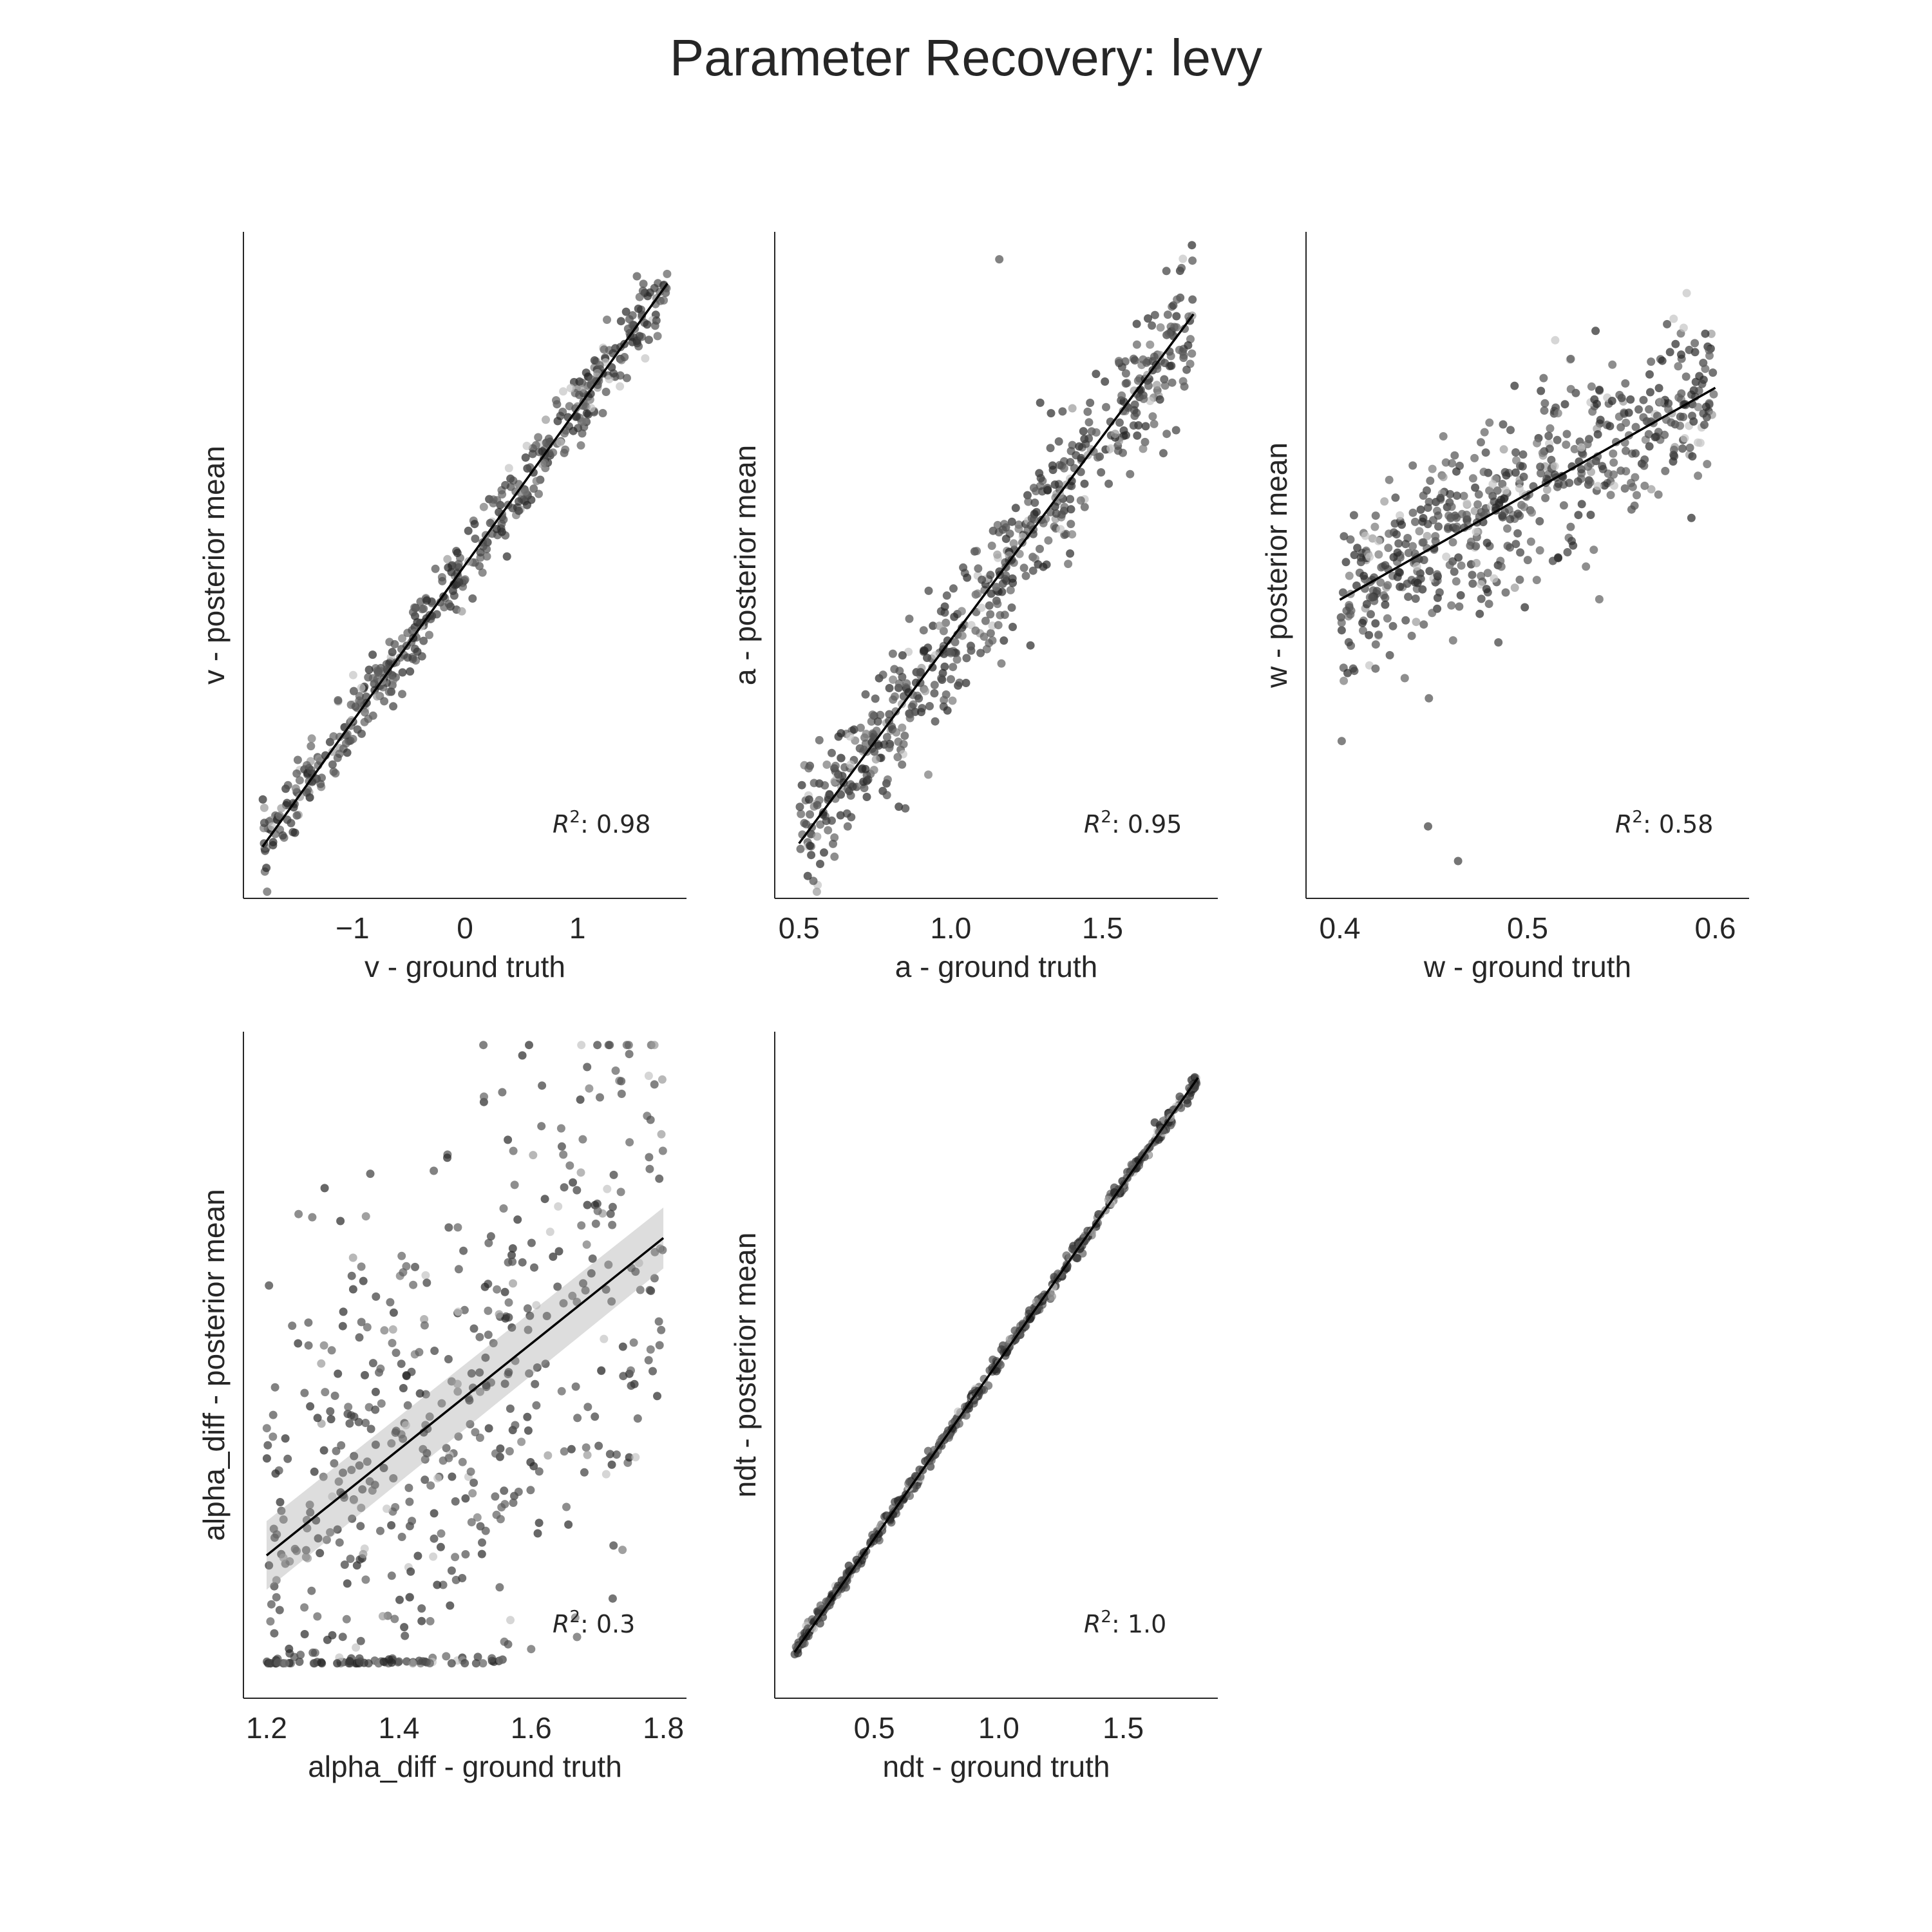  I want to click on x-tick-label: 0.5, so click(875, 1728).